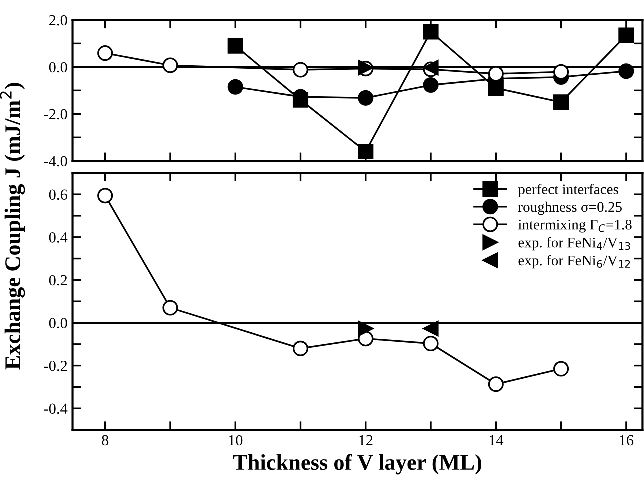  I want to click on legend-label: exp. for FeNi$_{4}$/V$_{13}$, so click(574, 244).